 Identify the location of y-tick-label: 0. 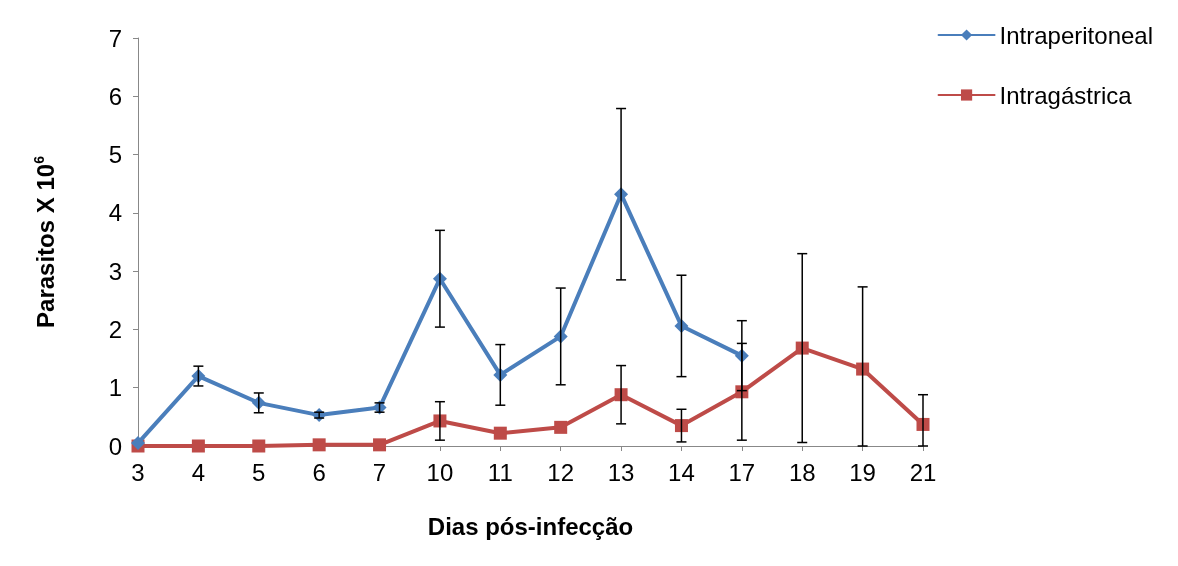
(115, 446).